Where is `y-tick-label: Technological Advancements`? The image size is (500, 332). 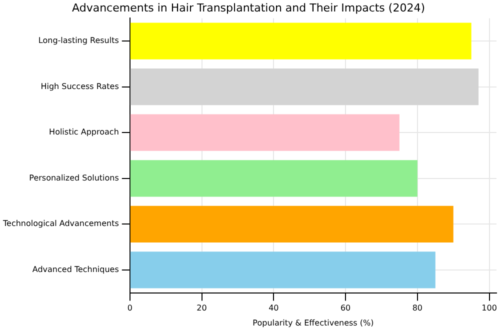 y-tick-label: Technological Advancements is located at coordinates (60, 223).